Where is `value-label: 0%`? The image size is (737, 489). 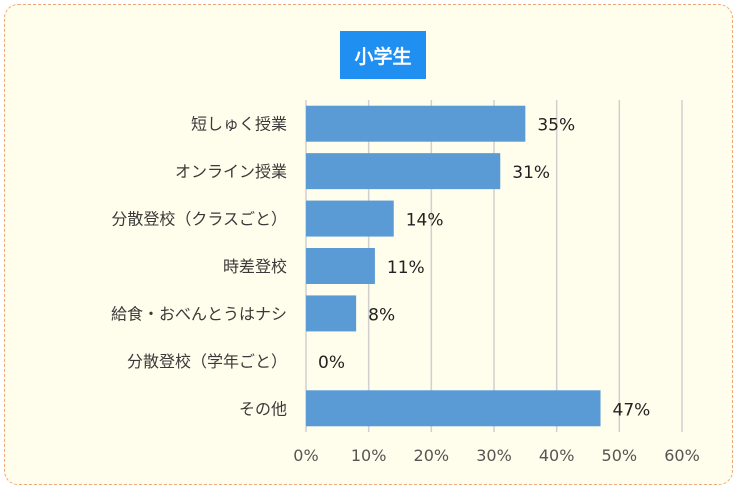 value-label: 0% is located at coordinates (331, 363).